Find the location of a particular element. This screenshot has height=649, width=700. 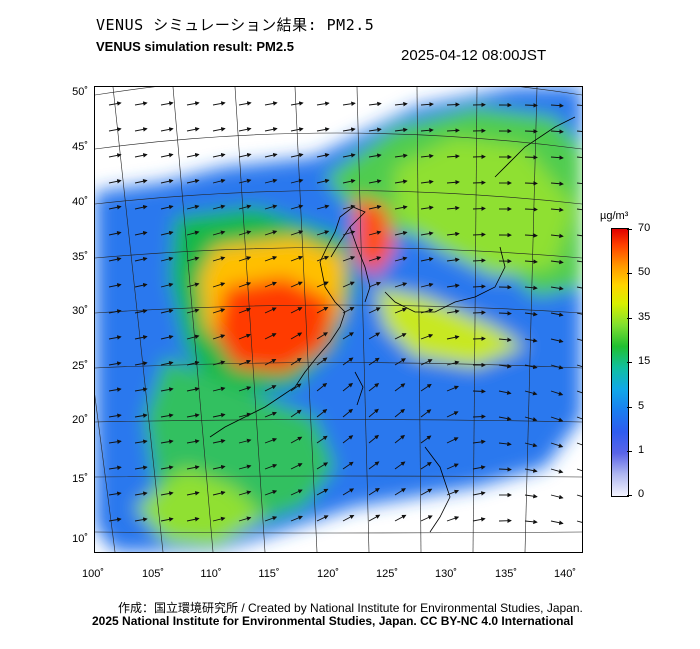

lon-label: 110˚ is located at coordinates (211, 574).